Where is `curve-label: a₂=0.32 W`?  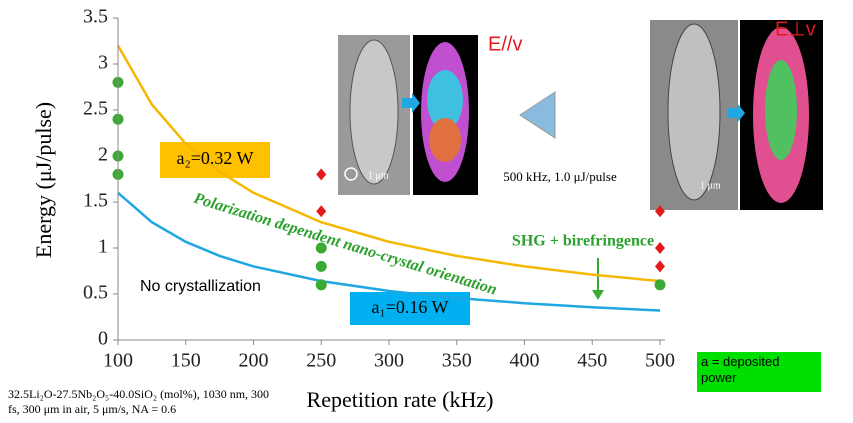 curve-label: a₂=0.32 W is located at coordinates (214, 158).